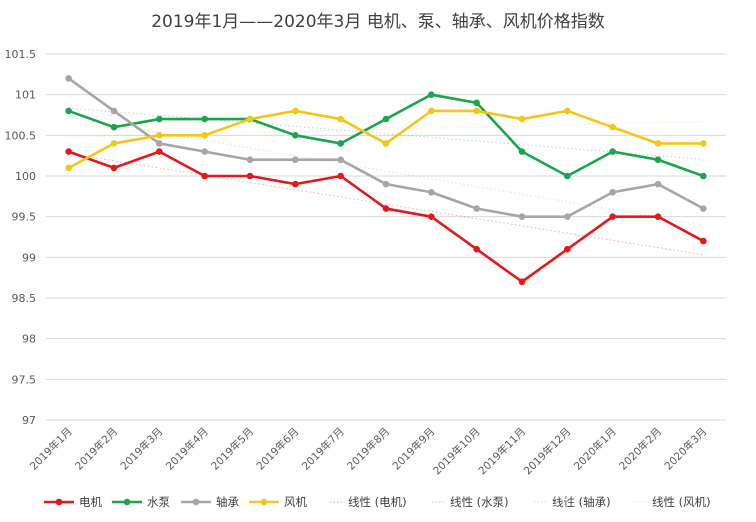 Image resolution: width=756 pixels, height=522 pixels. Describe the element at coordinates (377, 502) in the screenshot. I see `legend-label: 线性 (电机)` at that location.